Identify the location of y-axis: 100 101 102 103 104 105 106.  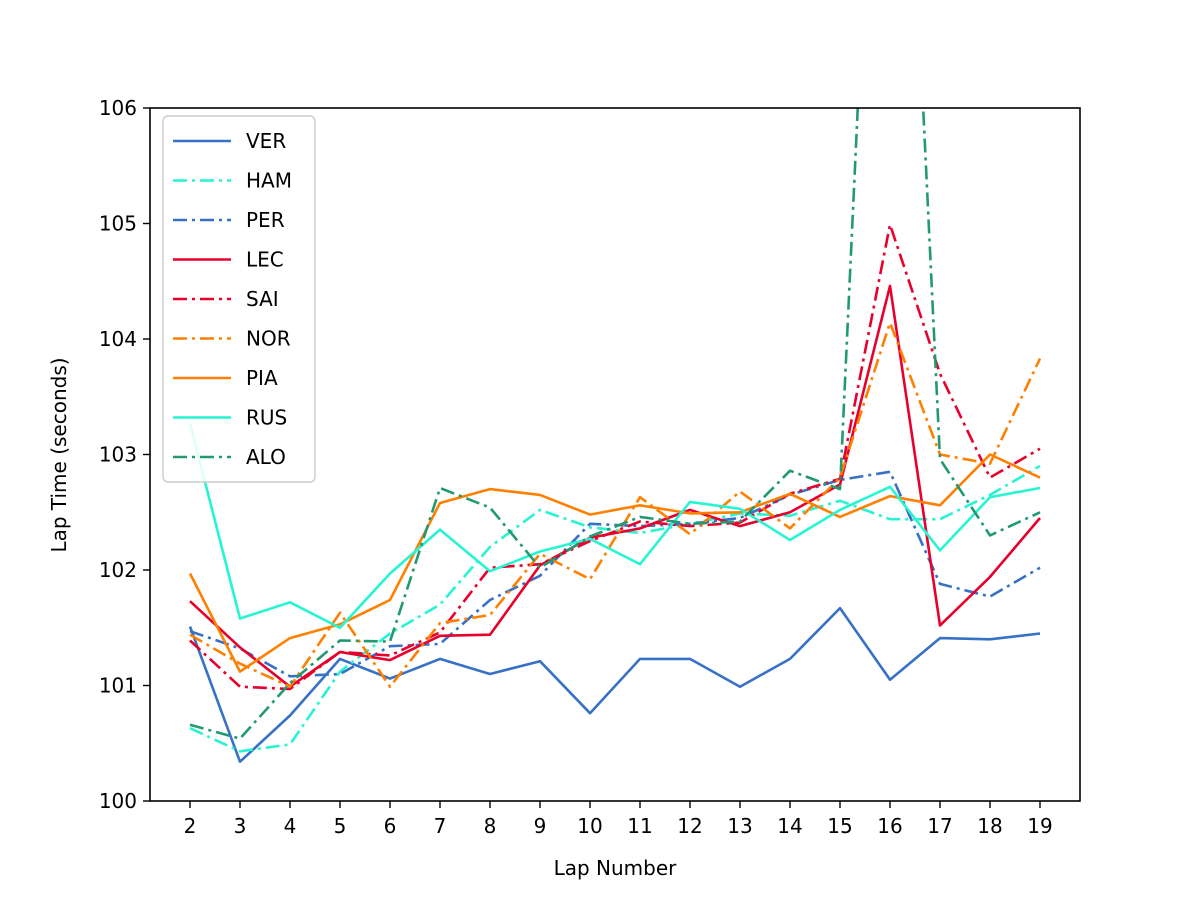
(124, 454).